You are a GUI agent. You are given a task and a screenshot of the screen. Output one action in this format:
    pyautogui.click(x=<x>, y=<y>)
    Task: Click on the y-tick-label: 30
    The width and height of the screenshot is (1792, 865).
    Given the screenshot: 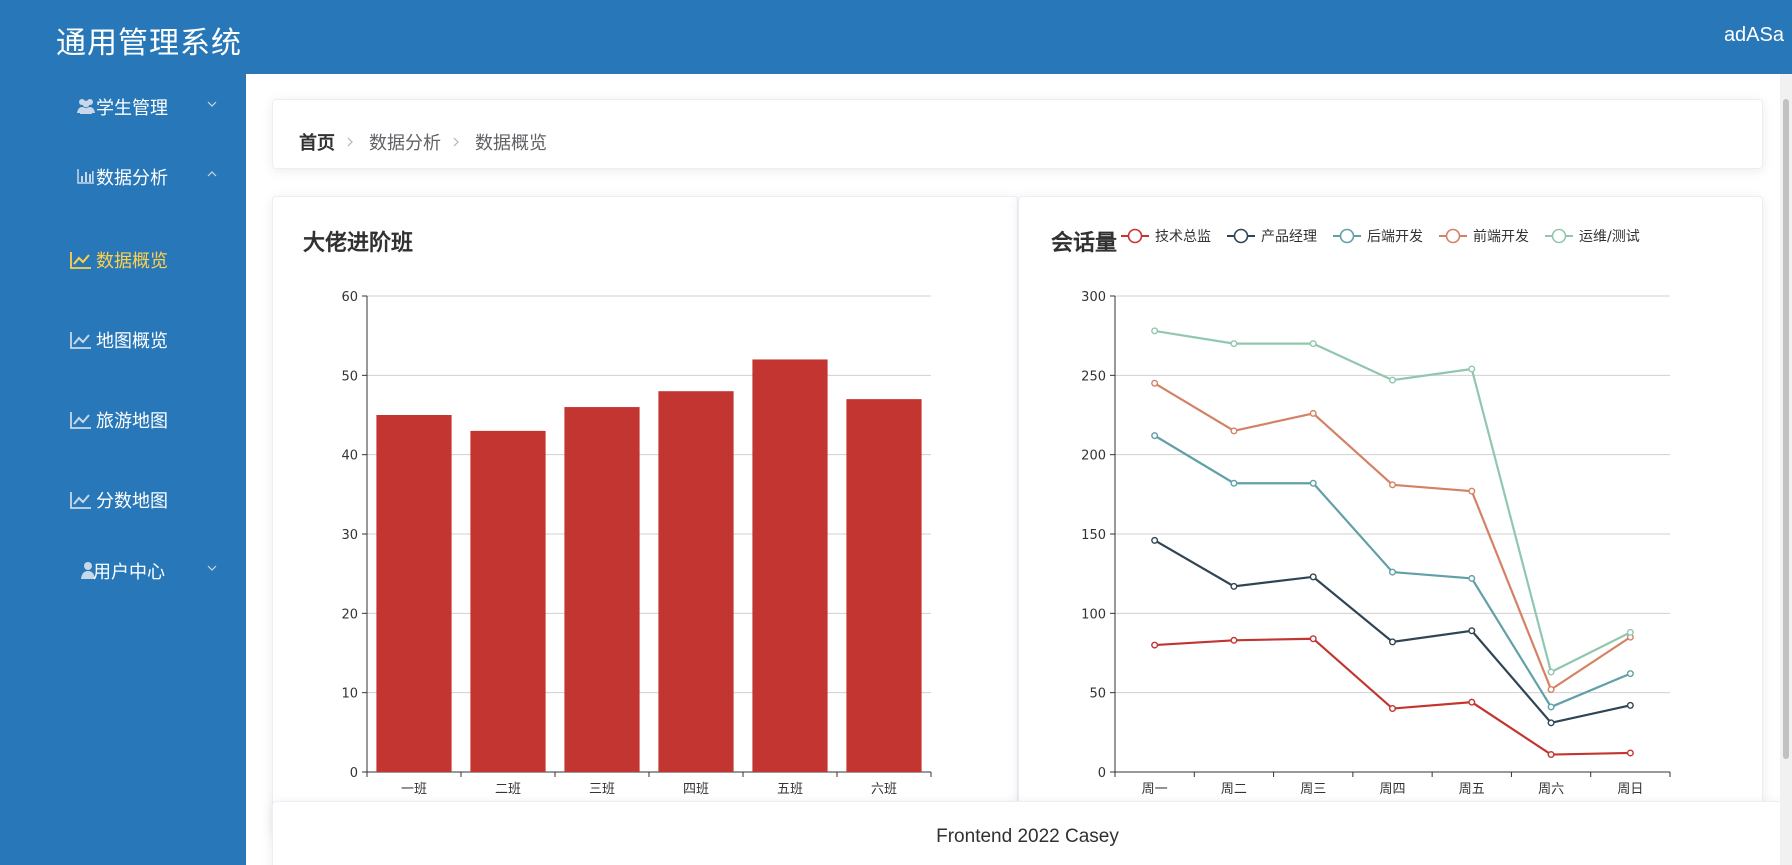 What is the action you would take?
    pyautogui.click(x=349, y=535)
    